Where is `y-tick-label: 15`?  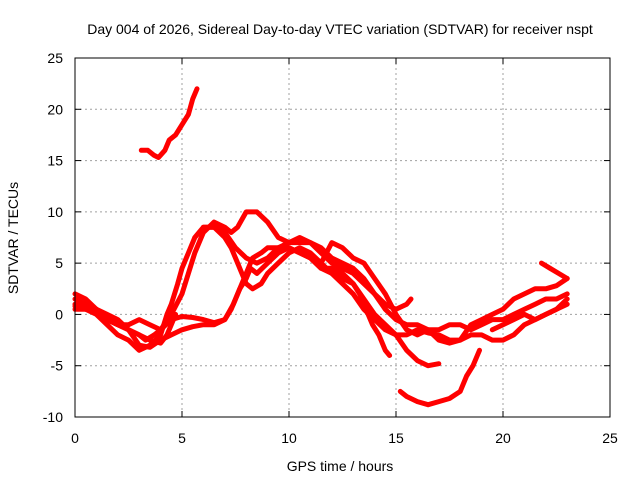 y-tick-label: 15 is located at coordinates (55, 161).